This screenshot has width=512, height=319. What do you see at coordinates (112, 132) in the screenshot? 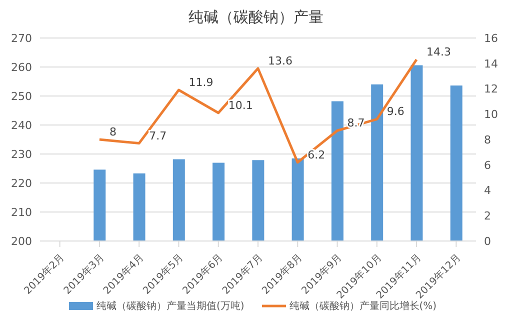
I see `data-label: 8` at bounding box center [112, 132].